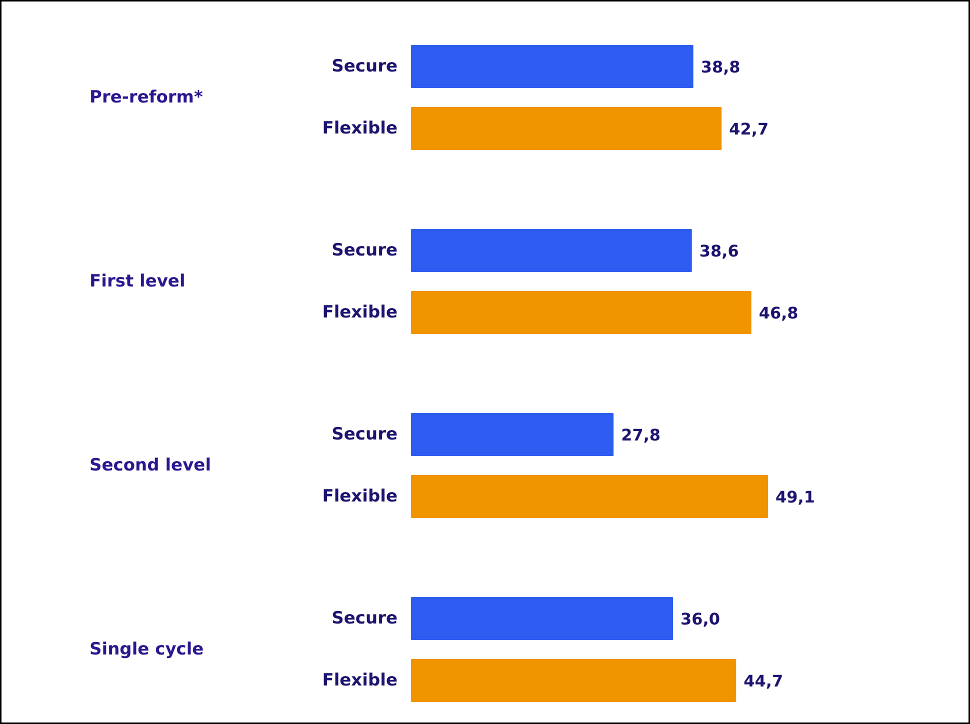 The image size is (970, 724). I want to click on data-label: 49,1, so click(795, 497).